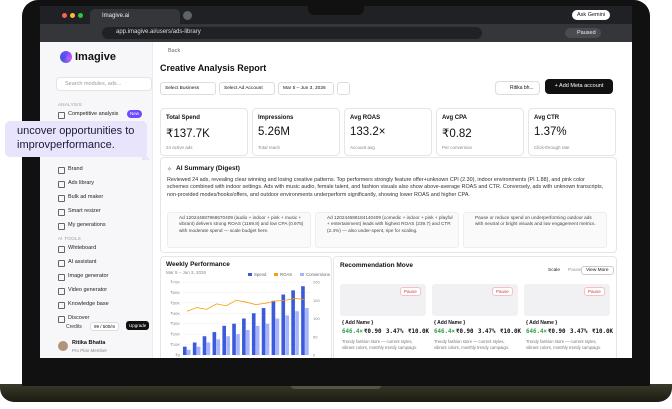  I want to click on user-name: Ritika Bhatia, so click(89, 343).